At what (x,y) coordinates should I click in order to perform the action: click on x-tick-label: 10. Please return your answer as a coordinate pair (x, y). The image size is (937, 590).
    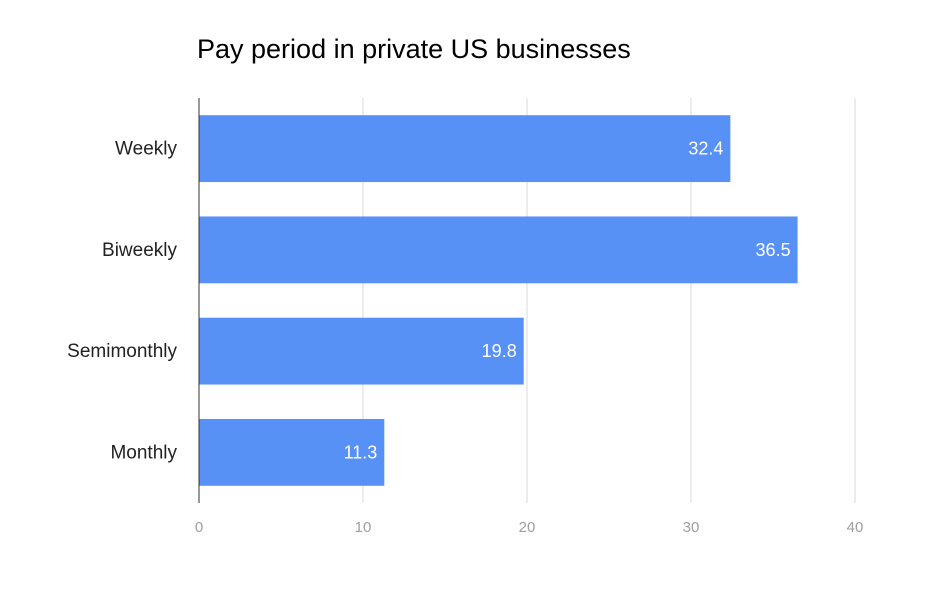
    Looking at the image, I should click on (363, 527).